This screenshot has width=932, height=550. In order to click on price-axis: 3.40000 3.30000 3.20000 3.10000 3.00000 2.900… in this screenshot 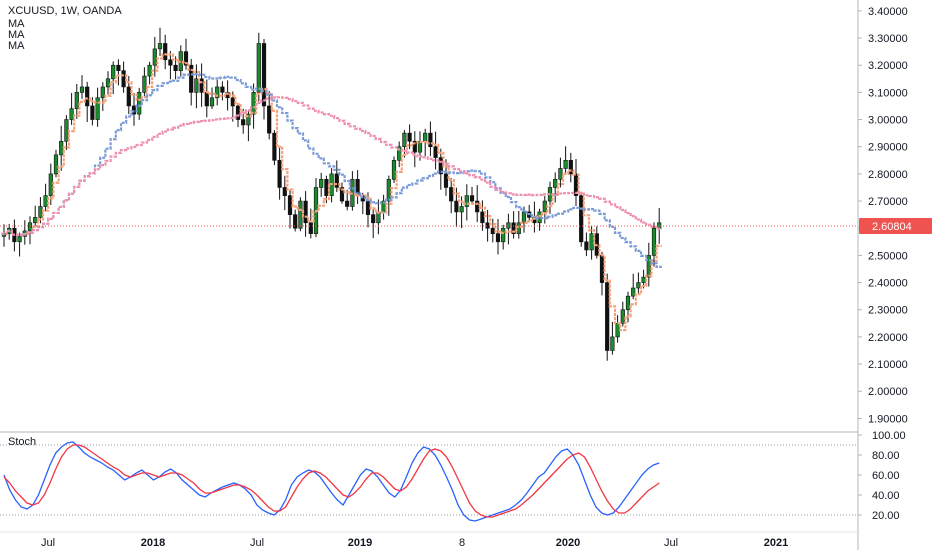, I will do `click(883, 216)`.